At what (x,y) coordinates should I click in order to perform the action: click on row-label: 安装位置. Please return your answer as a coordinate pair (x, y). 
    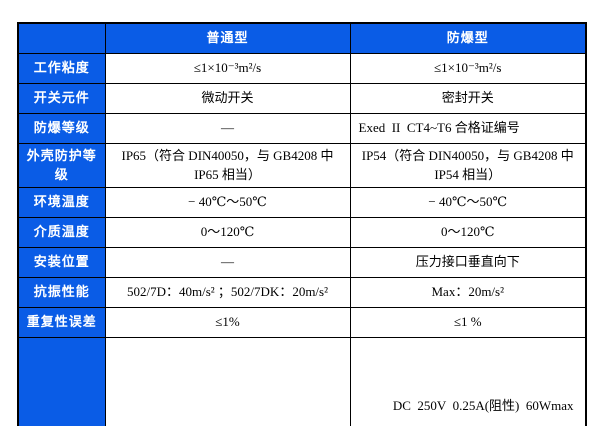
    Looking at the image, I should click on (61, 262).